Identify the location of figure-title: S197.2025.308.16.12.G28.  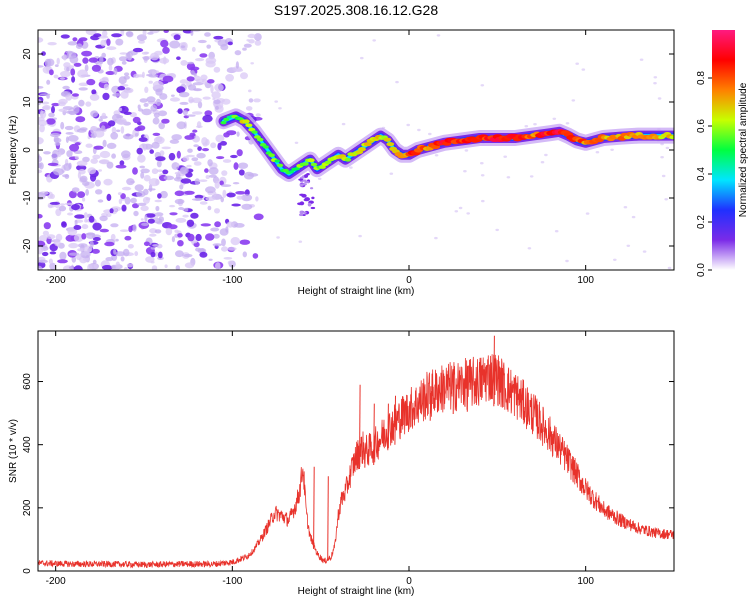
(356, 10).